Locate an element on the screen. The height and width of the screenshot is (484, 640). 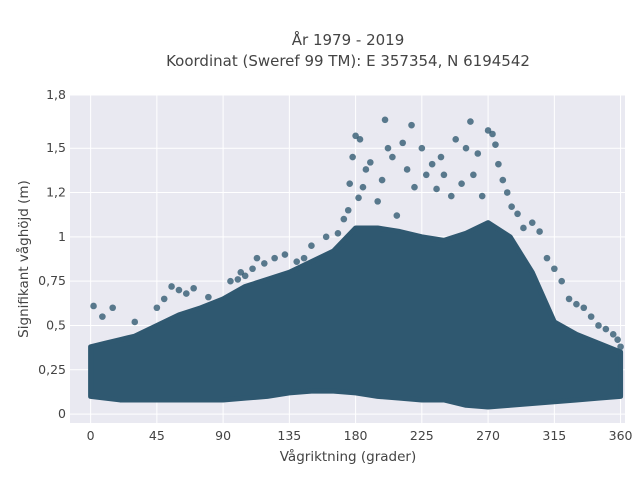
y-tick-label: 0,5 is located at coordinates (56, 324).